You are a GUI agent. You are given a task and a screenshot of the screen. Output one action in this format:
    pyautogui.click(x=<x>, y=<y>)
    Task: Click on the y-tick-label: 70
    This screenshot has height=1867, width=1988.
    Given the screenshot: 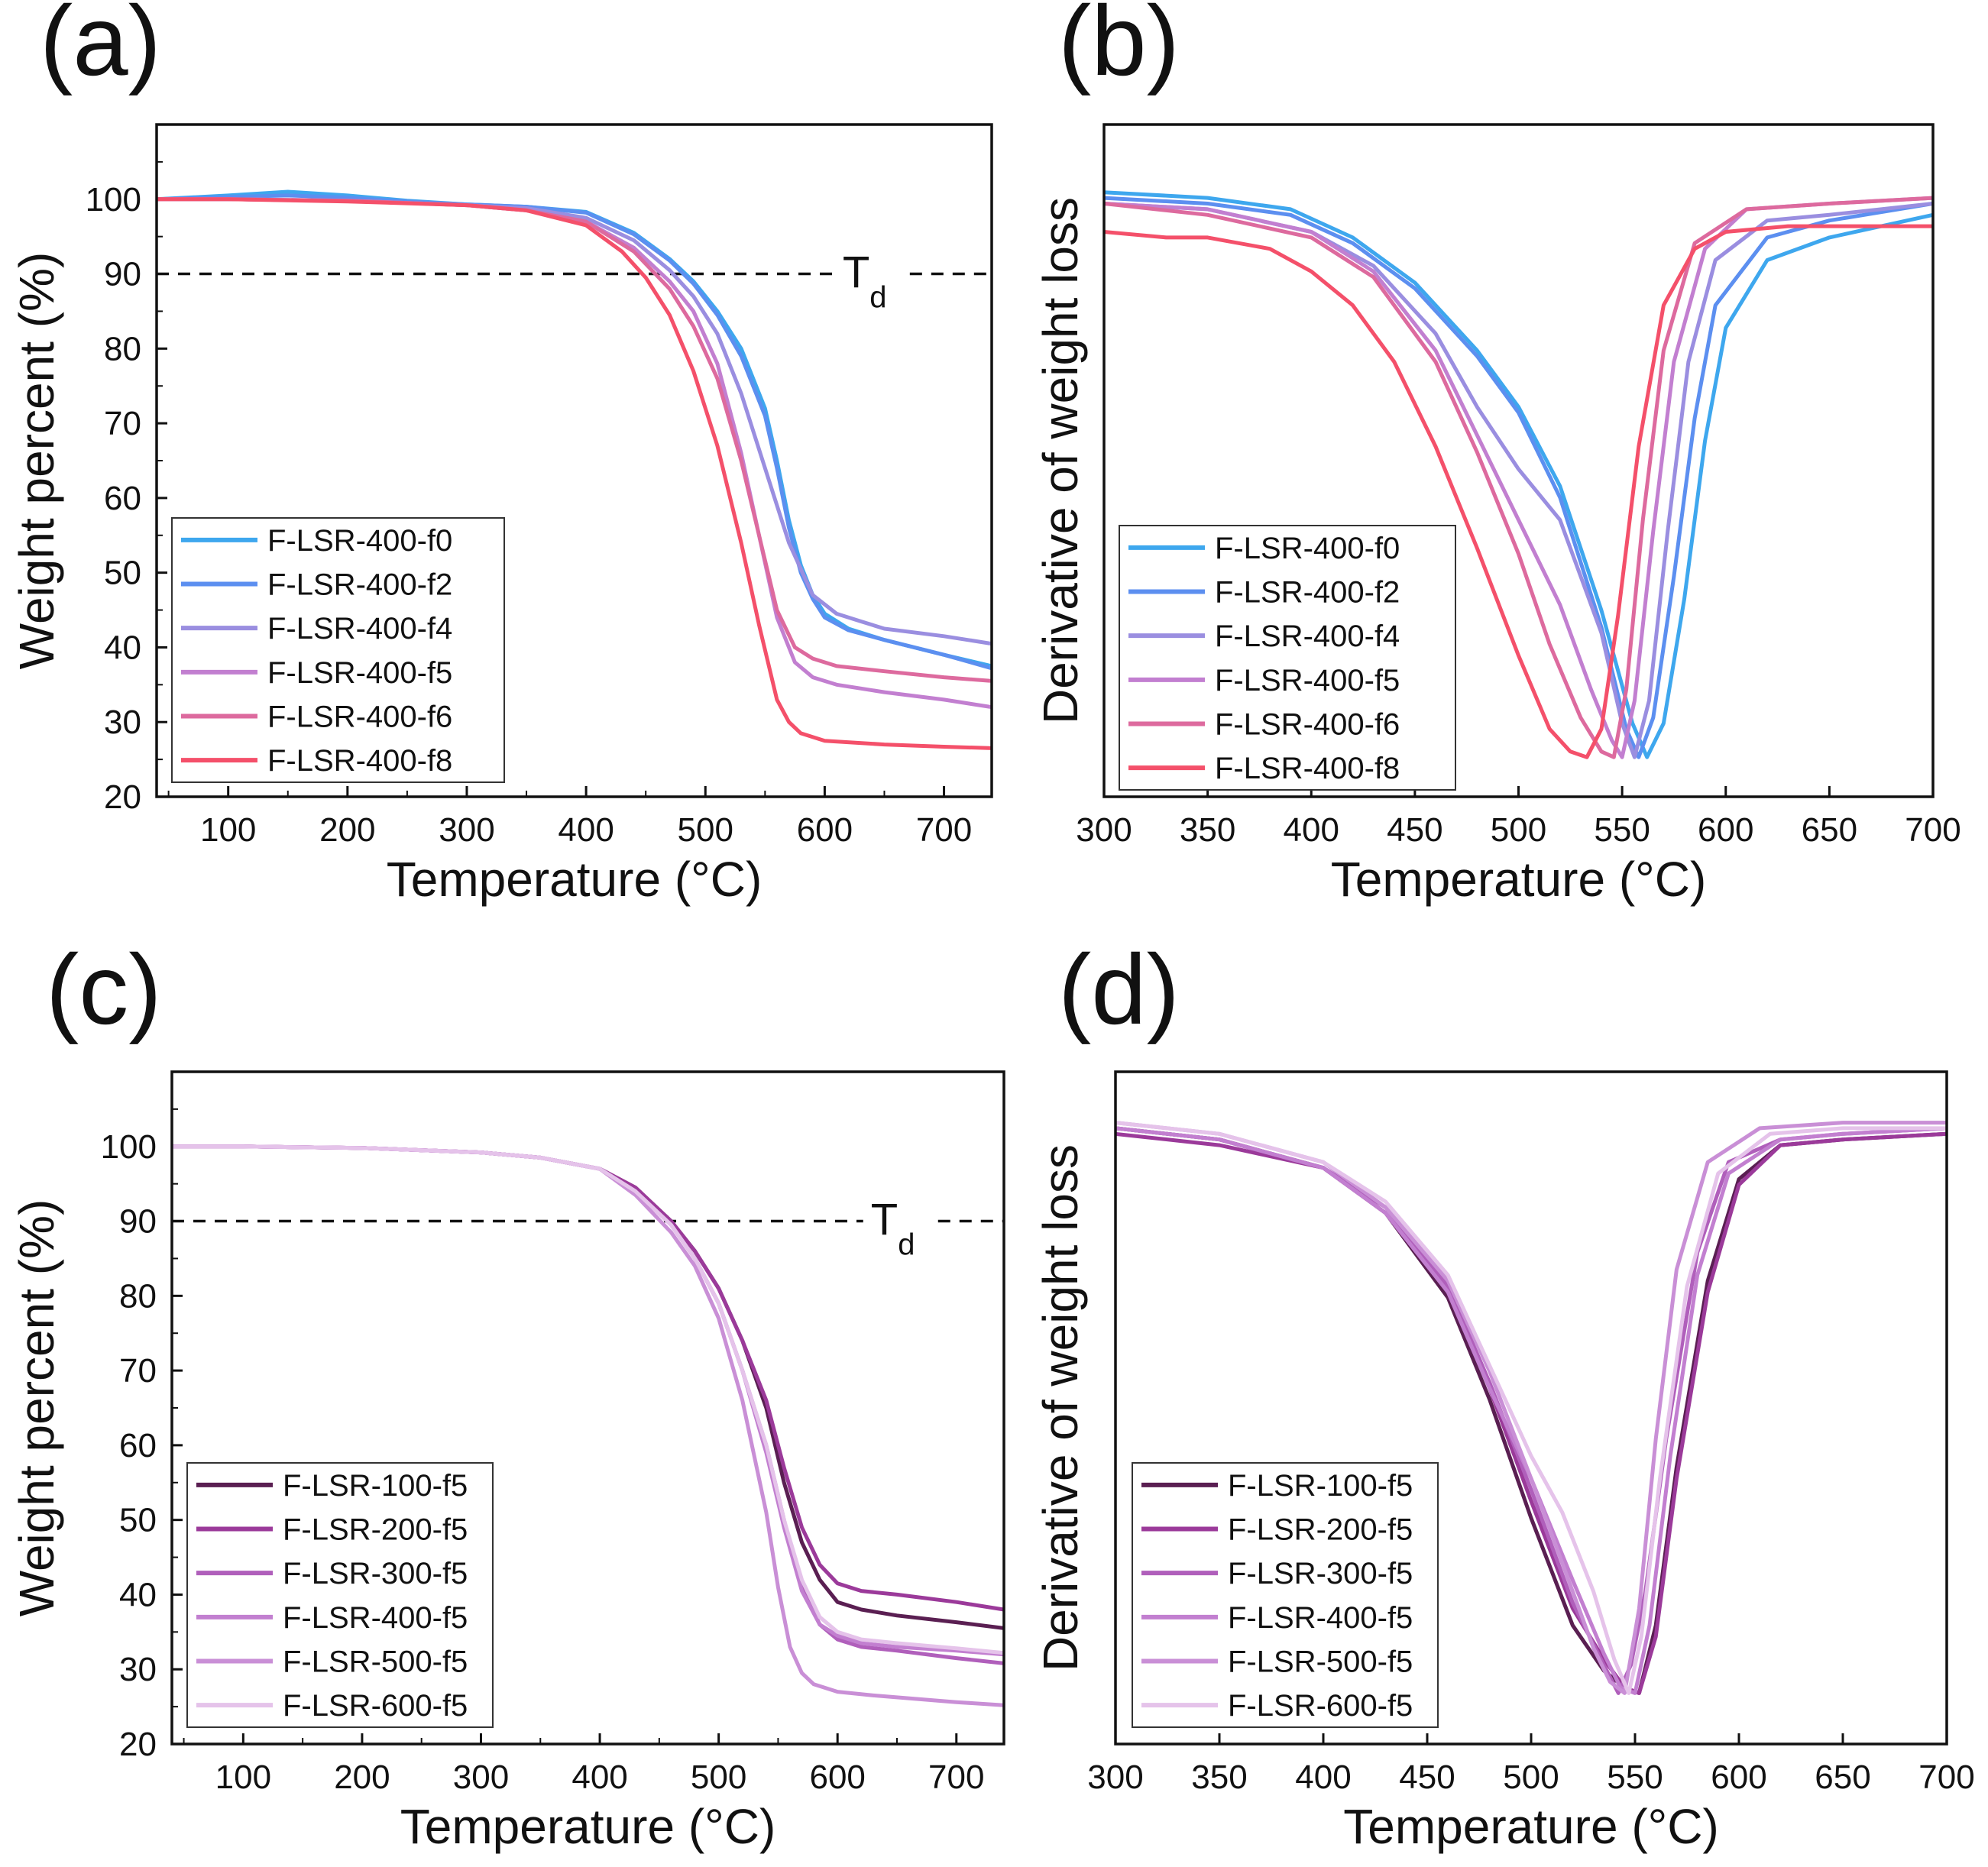 What is the action you would take?
    pyautogui.click(x=122, y=423)
    